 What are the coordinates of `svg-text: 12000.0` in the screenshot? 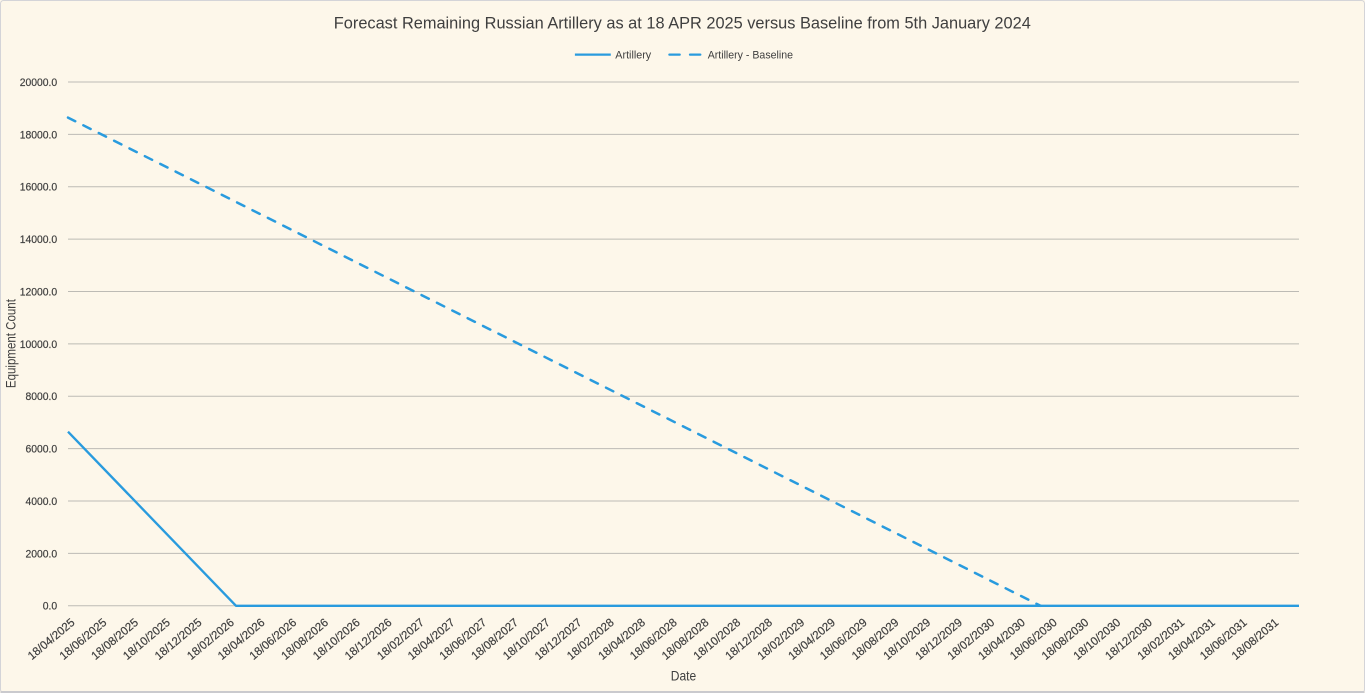 It's located at (39, 292).